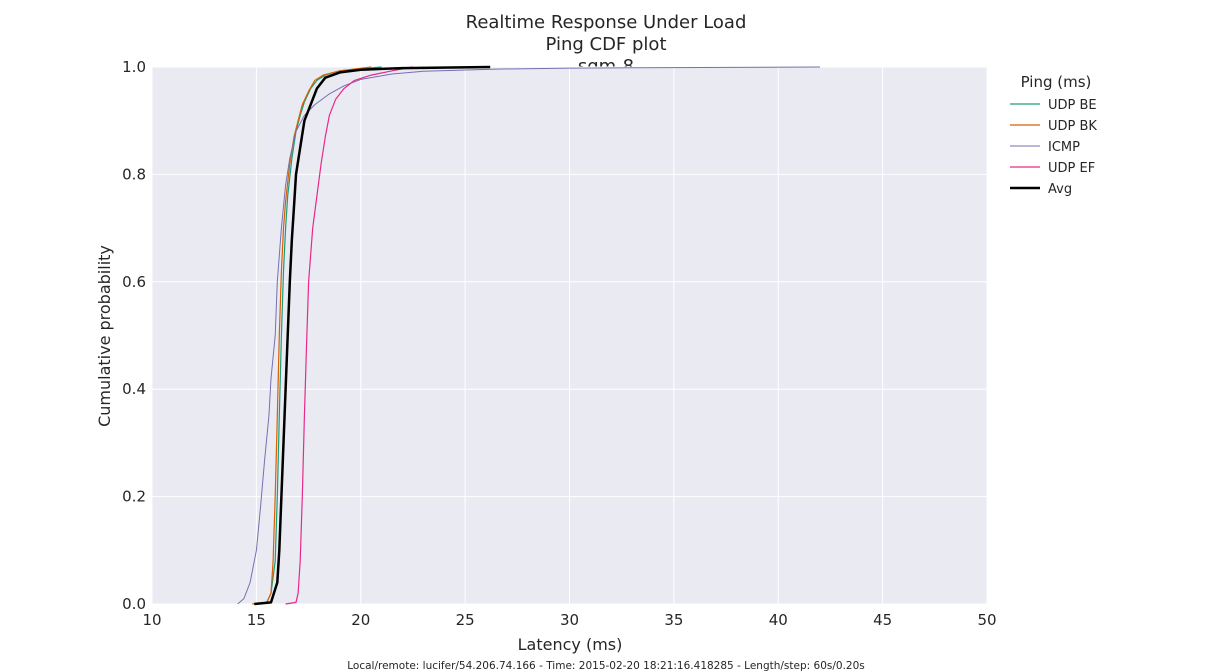  What do you see at coordinates (606, 22) in the screenshot?
I see `chart-title-line-1: Realtime Response Under Load` at bounding box center [606, 22].